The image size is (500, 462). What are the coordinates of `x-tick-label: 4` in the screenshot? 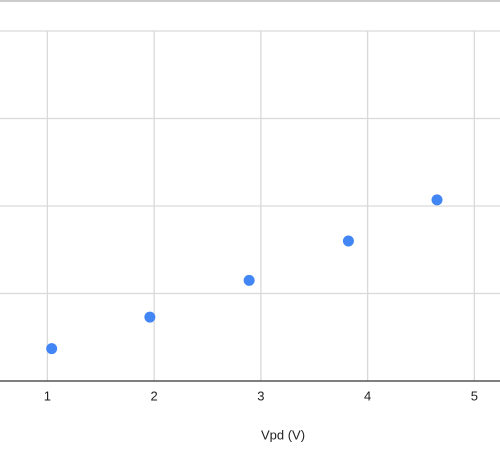 It's located at (367, 395).